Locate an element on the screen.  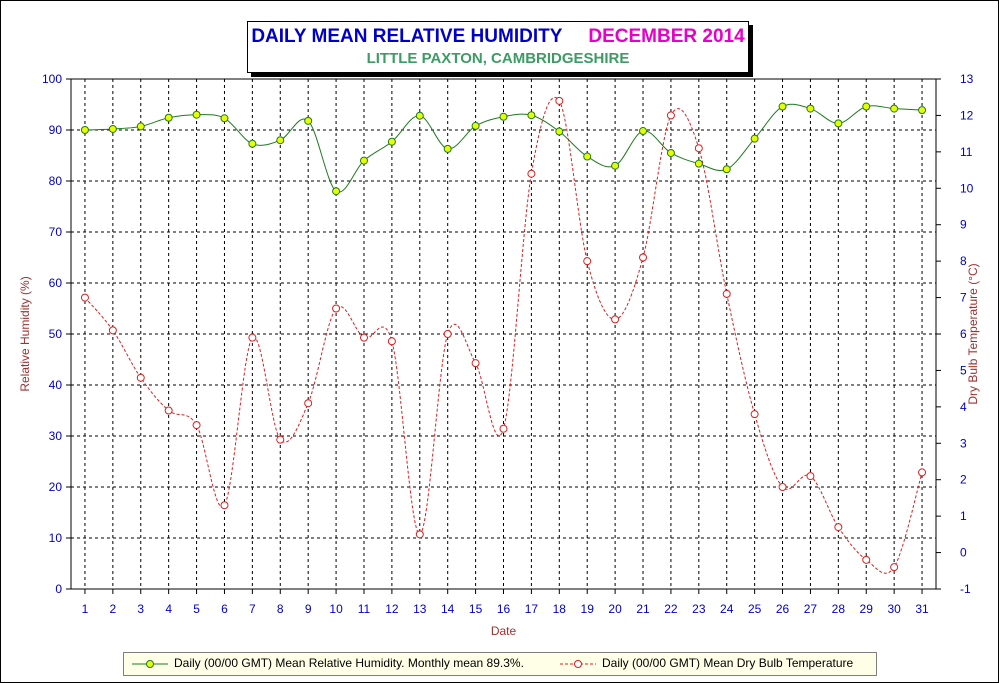
y2-tick-label: 5 is located at coordinates (963, 370).